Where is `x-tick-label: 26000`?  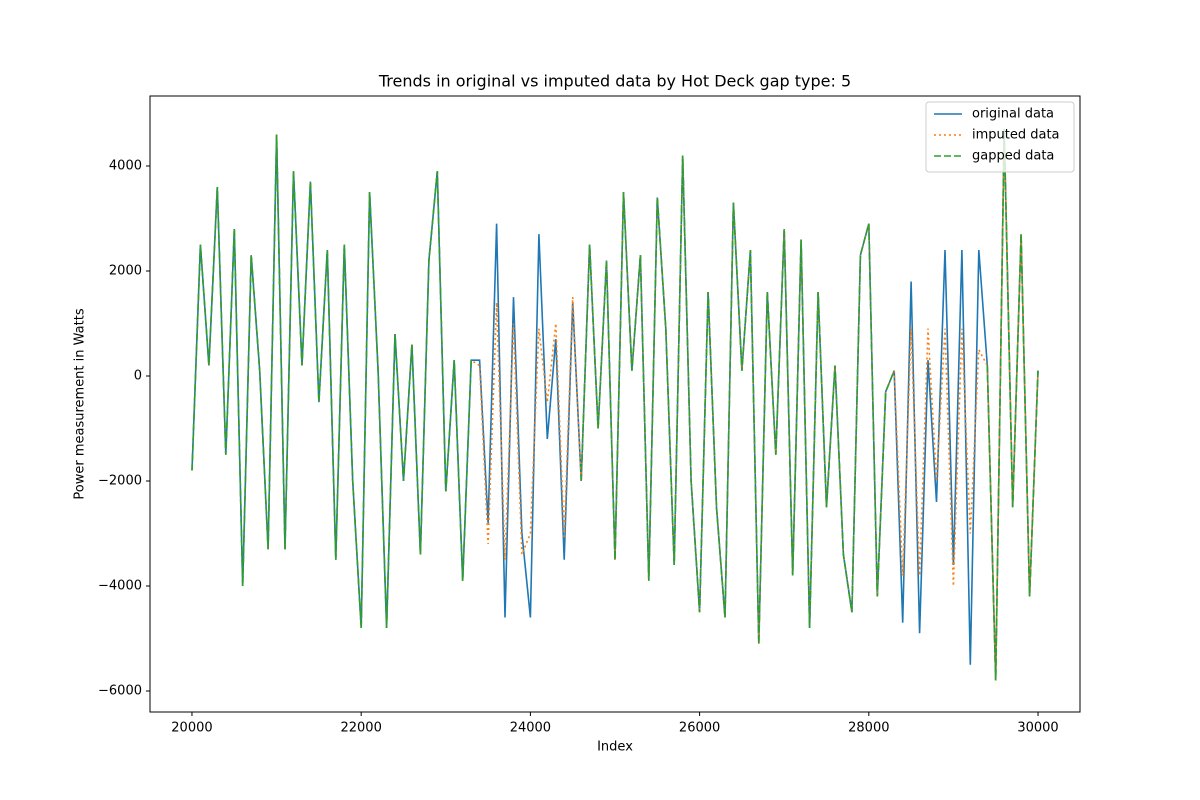
x-tick-label: 26000 is located at coordinates (699, 728).